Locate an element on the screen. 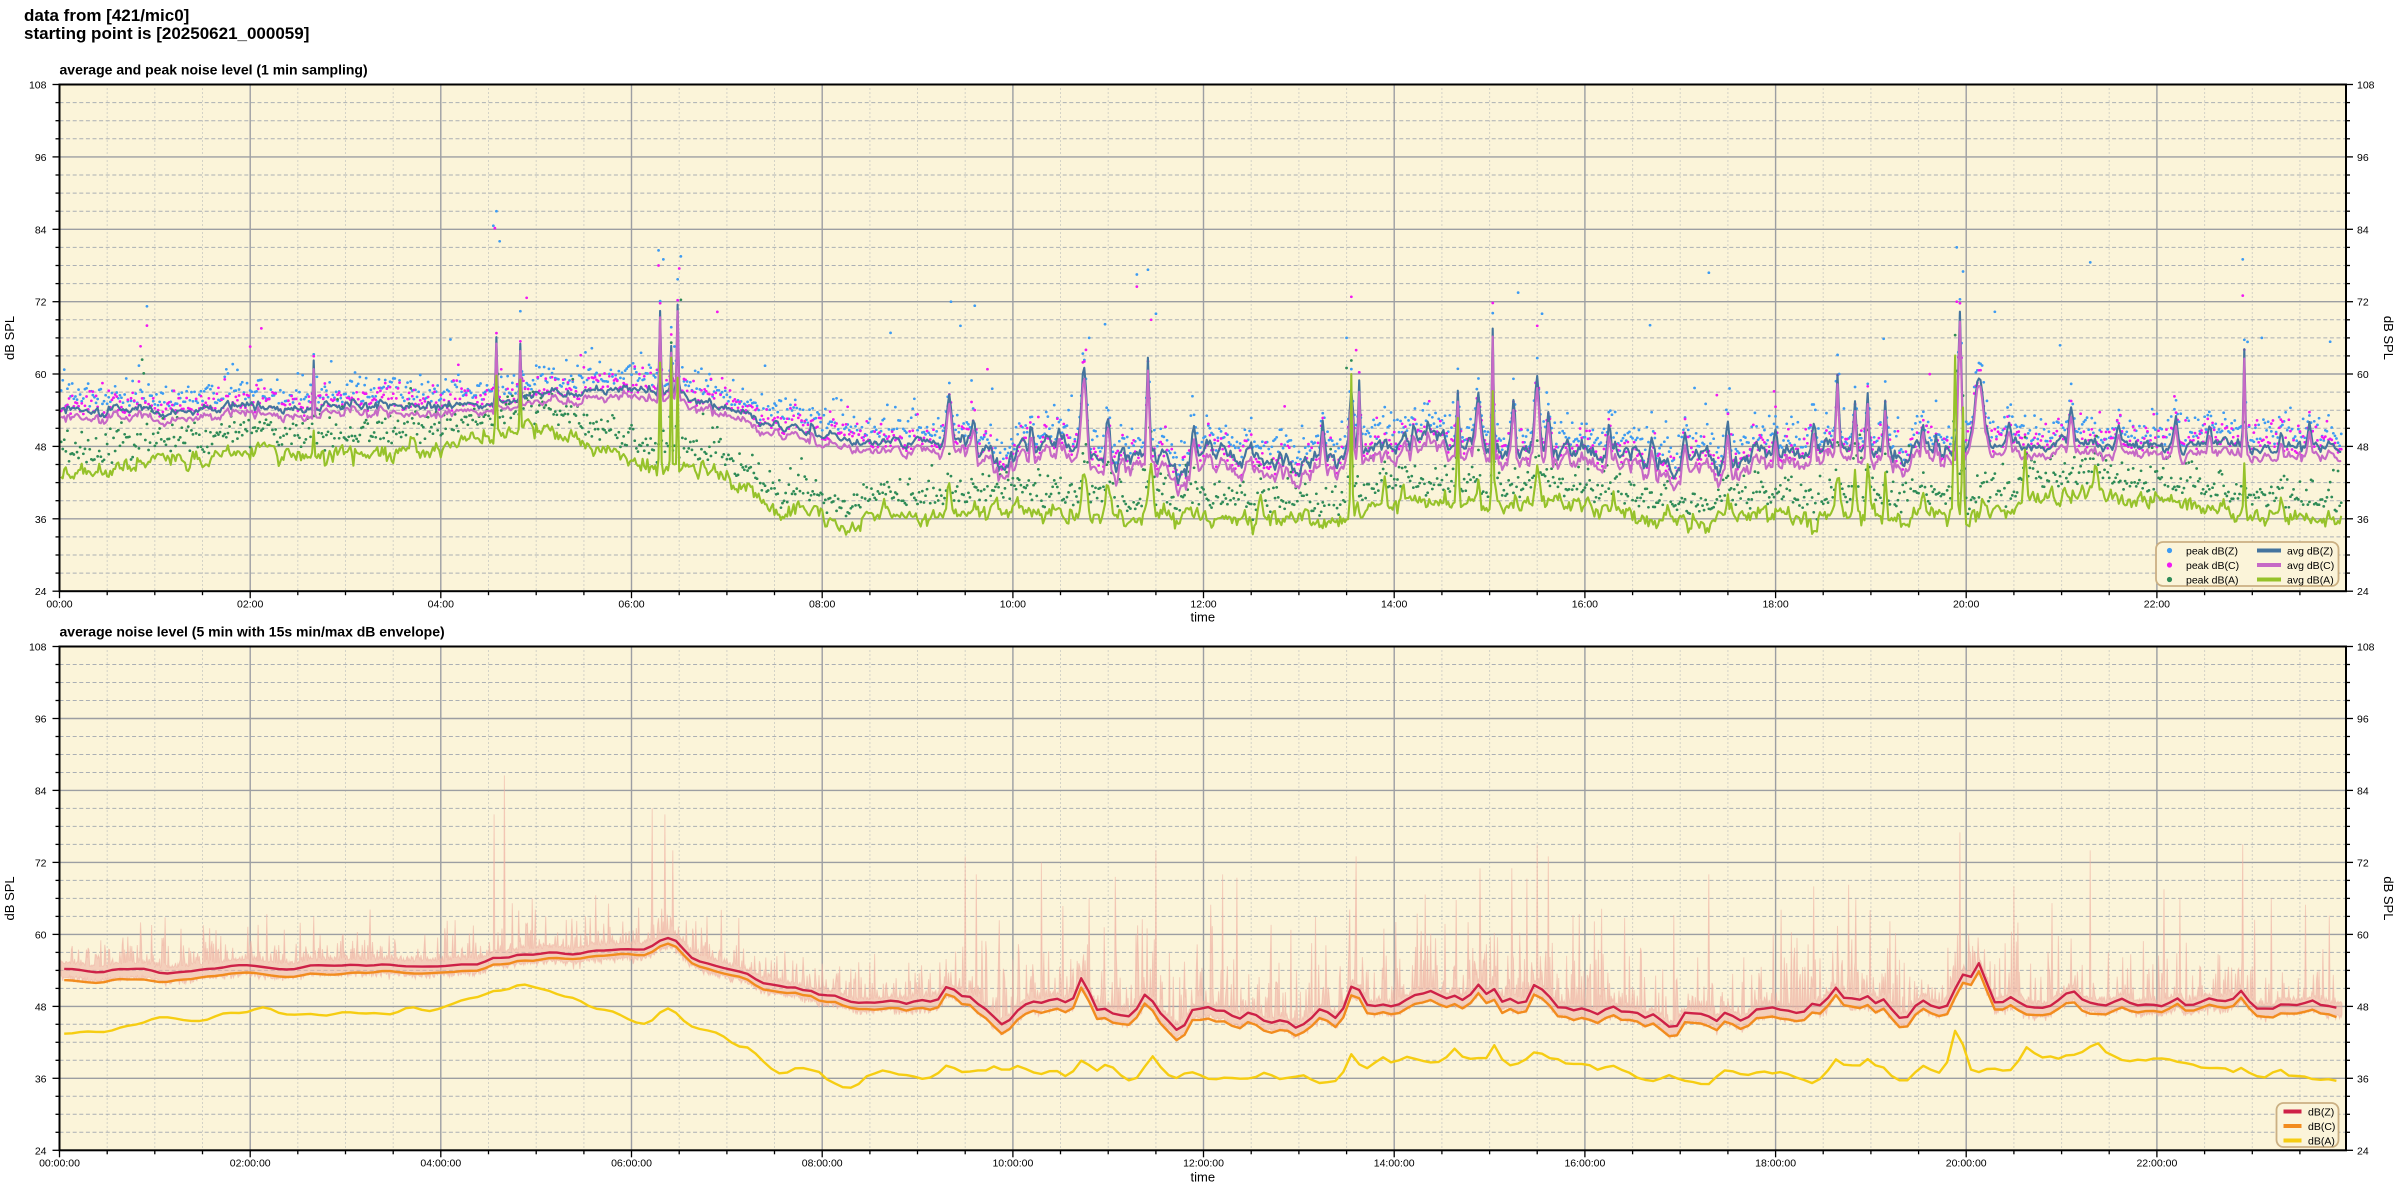 The image size is (2400, 1200). svg-text: 14:00 is located at coordinates (1394, 605).